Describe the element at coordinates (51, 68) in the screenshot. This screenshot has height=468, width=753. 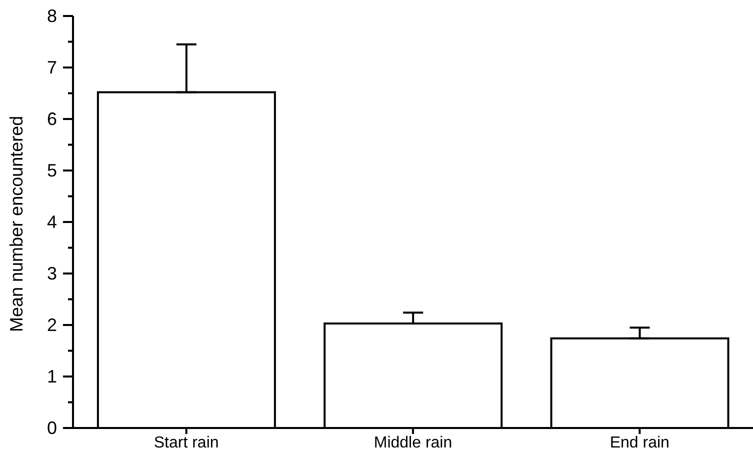
I see `y-tick-label: 7` at that location.